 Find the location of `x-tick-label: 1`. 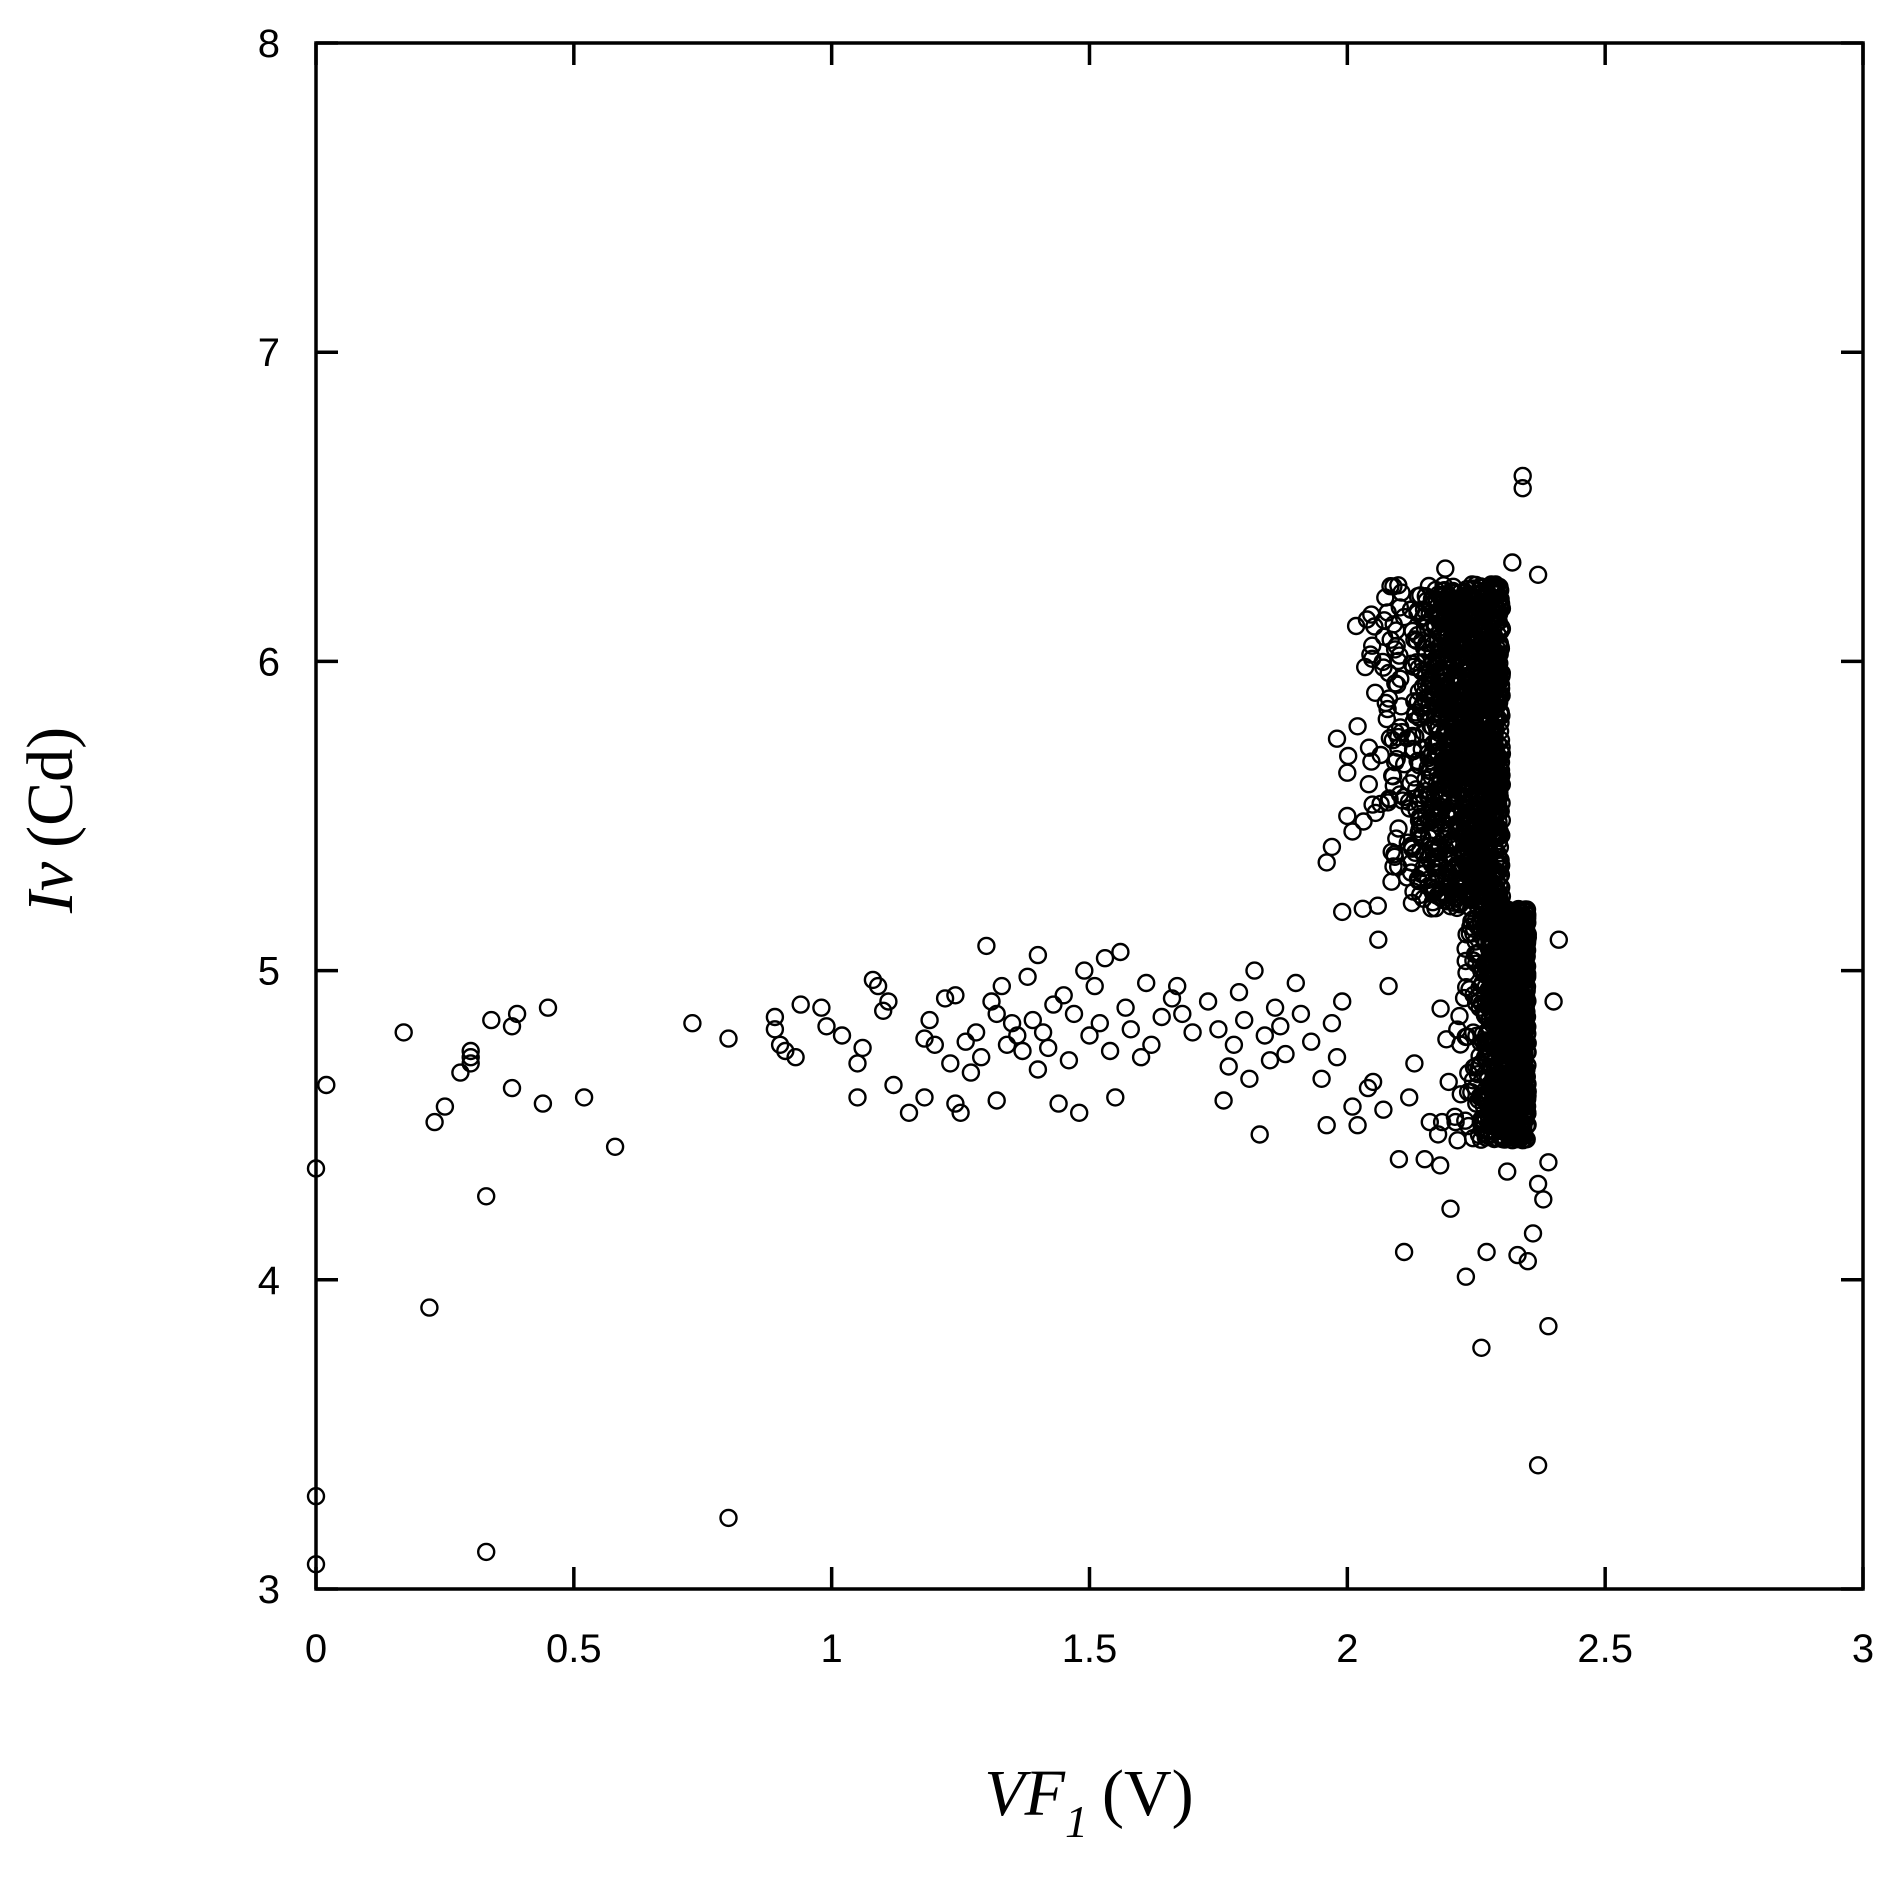

x-tick-label: 1 is located at coordinates (832, 1649).